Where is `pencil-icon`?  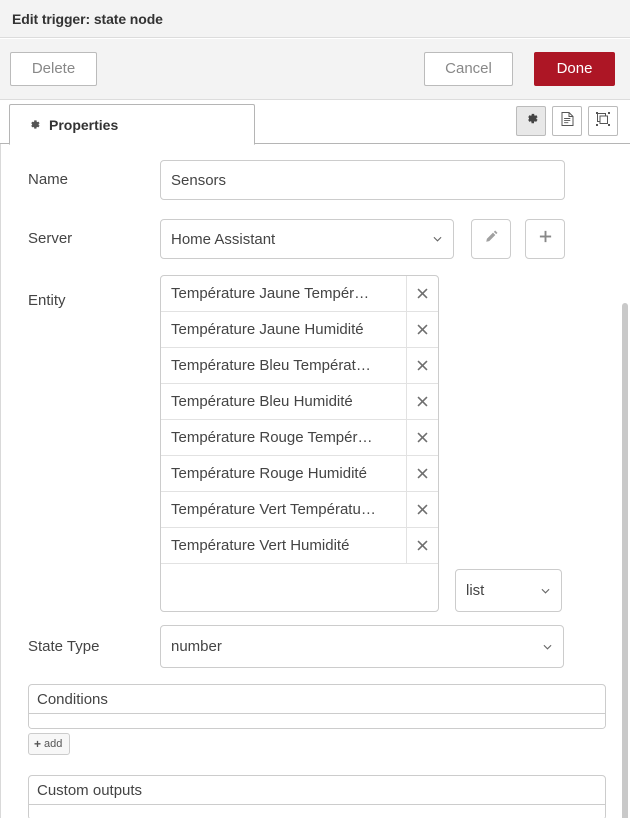
pencil-icon is located at coordinates (491, 239).